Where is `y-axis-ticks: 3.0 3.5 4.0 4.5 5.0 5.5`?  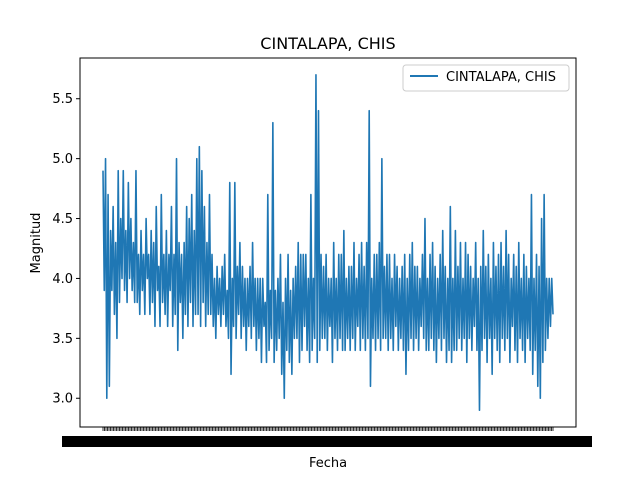
y-axis-ticks: 3.0 3.5 4.0 4.5 5.0 5.5 is located at coordinates (66, 249).